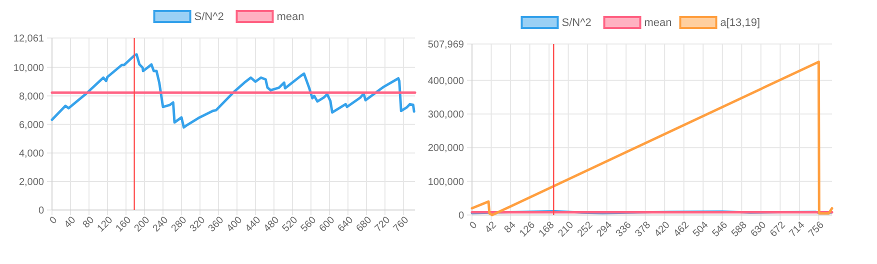  What do you see at coordinates (106, 224) in the screenshot?
I see `x-tick-label: 120` at bounding box center [106, 224].